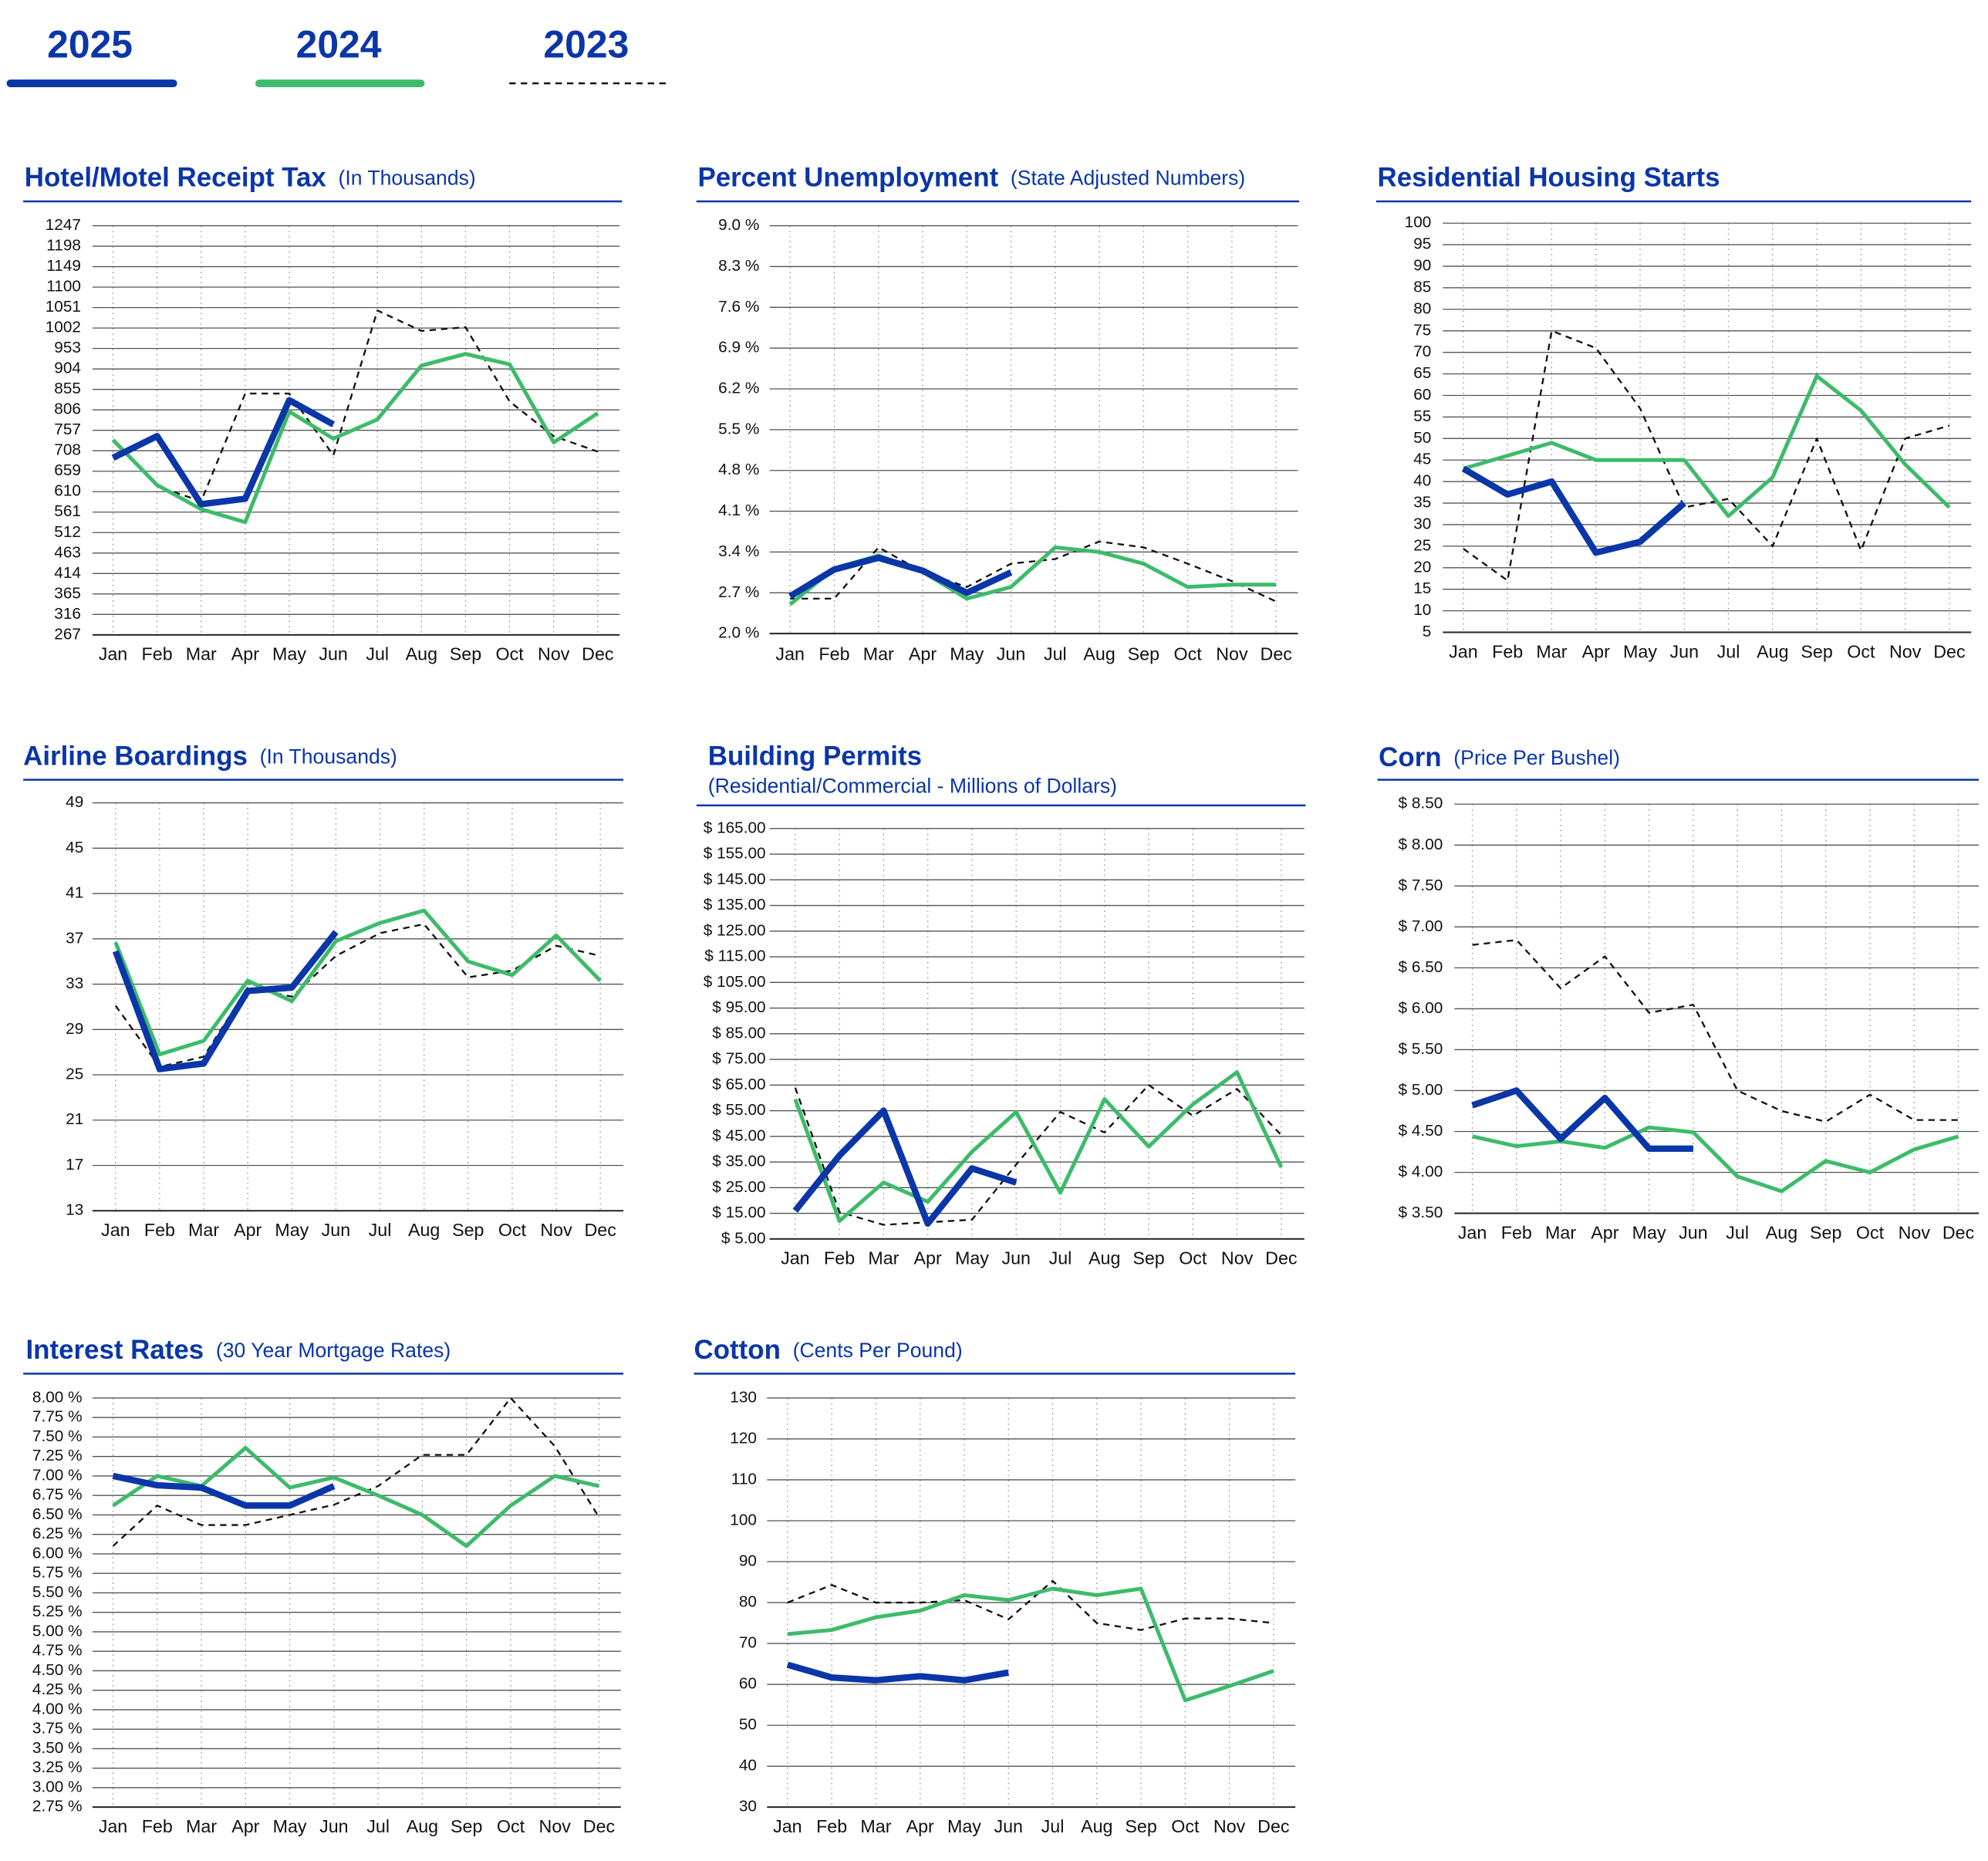 This screenshot has height=1861, width=1988. I want to click on y-tick-label: $ 105.00, so click(735, 982).